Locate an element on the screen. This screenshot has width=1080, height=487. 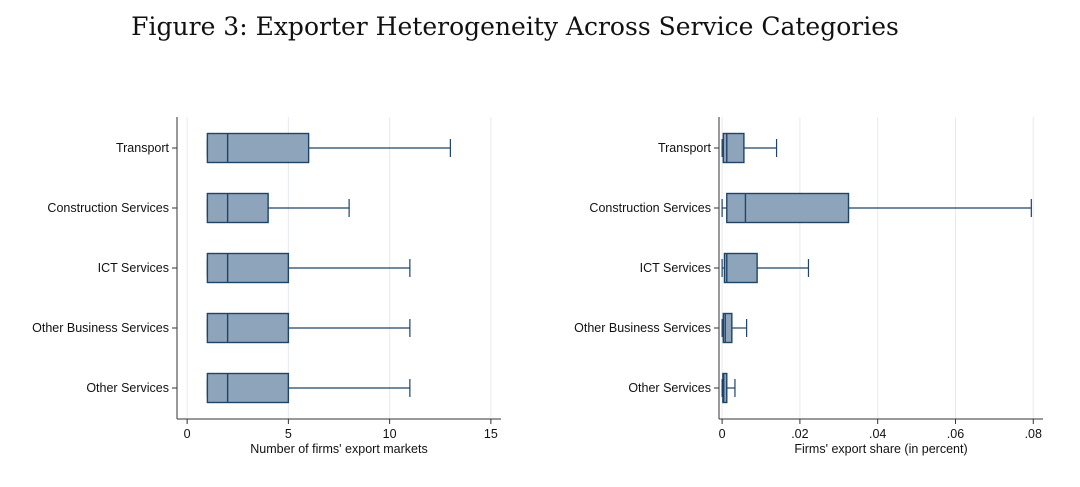
x-tick-label-04: .04 is located at coordinates (877, 434).